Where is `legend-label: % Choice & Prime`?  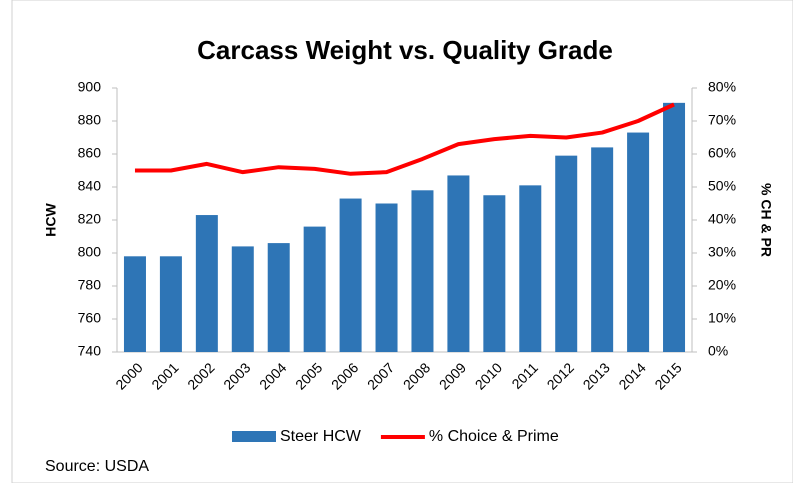
legend-label: % Choice & Prime is located at coordinates (494, 436).